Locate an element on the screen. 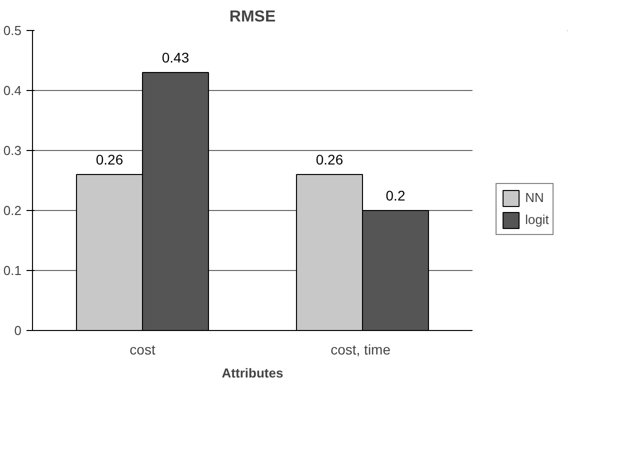 The height and width of the screenshot is (465, 630). x-axis-title: Attributes is located at coordinates (253, 373).